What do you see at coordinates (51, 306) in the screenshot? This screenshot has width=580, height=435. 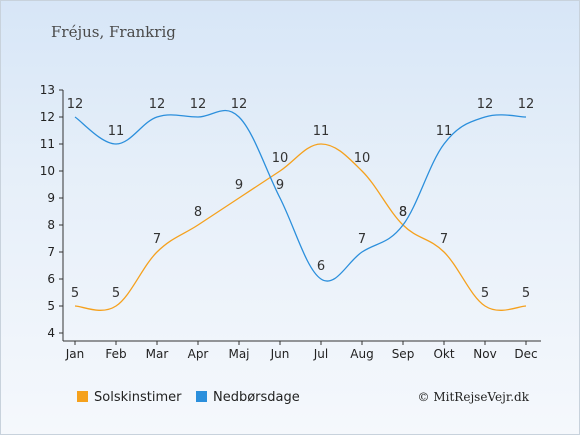 I see `y-tick-label: 5` at bounding box center [51, 306].